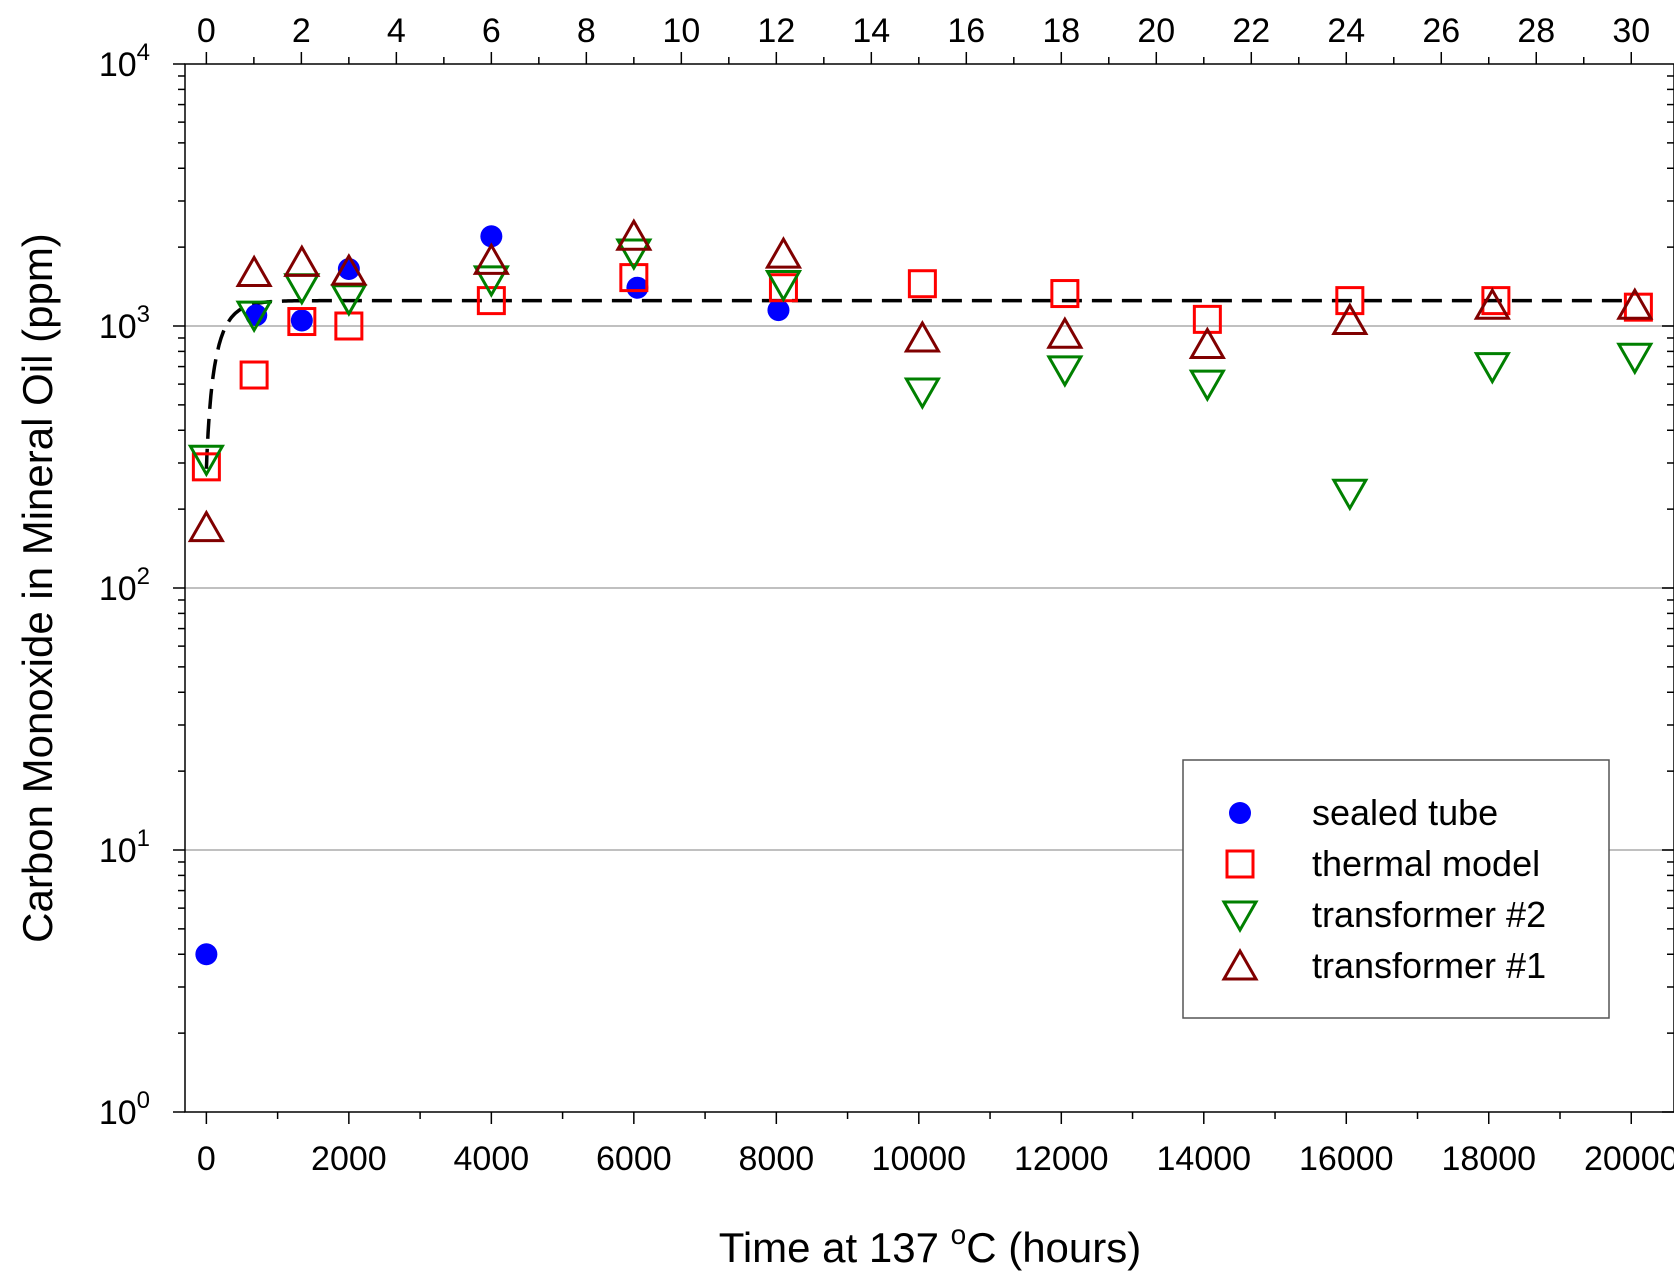 The width and height of the screenshot is (1674, 1277). What do you see at coordinates (206, 31) in the screenshot?
I see `top-tick-label: 0` at bounding box center [206, 31].